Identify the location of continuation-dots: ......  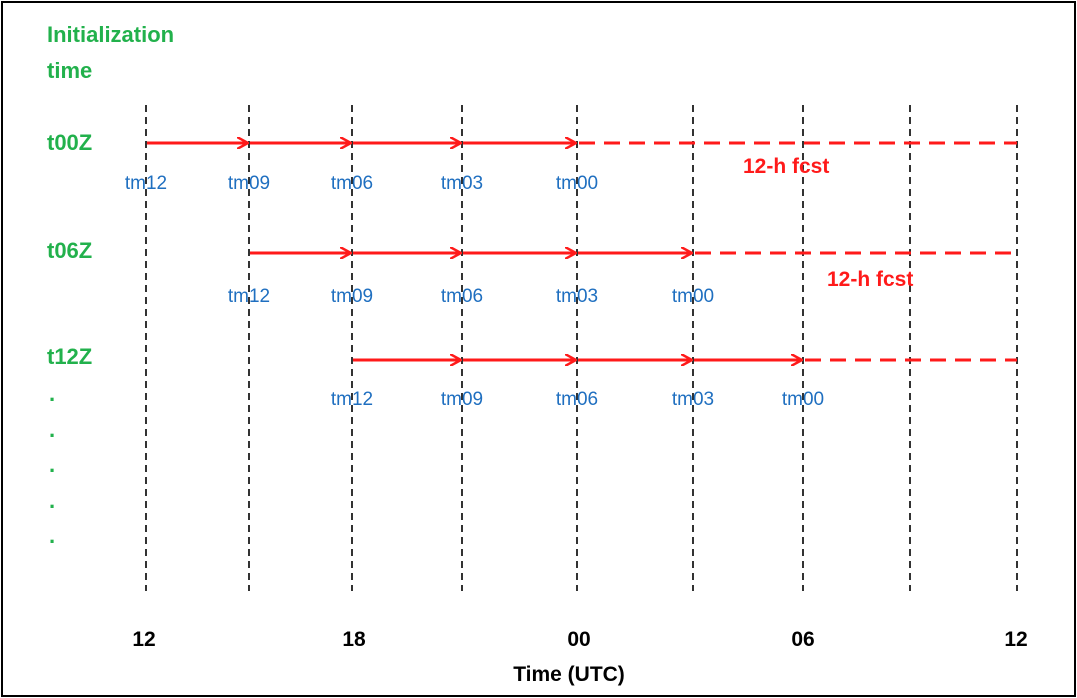
(52, 464).